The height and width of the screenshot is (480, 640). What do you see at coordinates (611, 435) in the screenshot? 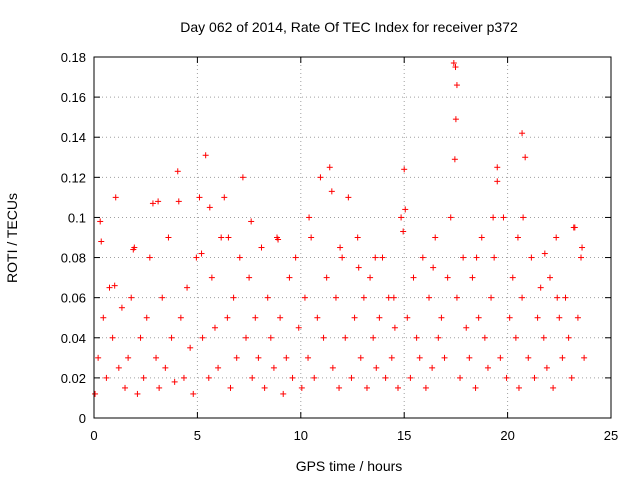
I see `x-tick-label: 25` at bounding box center [611, 435].